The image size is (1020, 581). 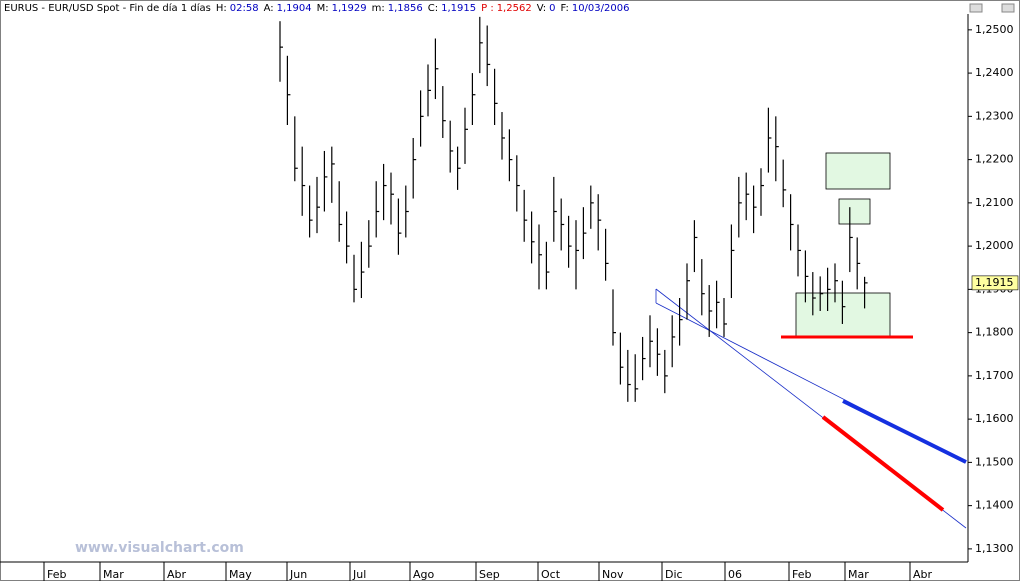 I want to click on y-tick-label: 1,1800, so click(x=994, y=332).